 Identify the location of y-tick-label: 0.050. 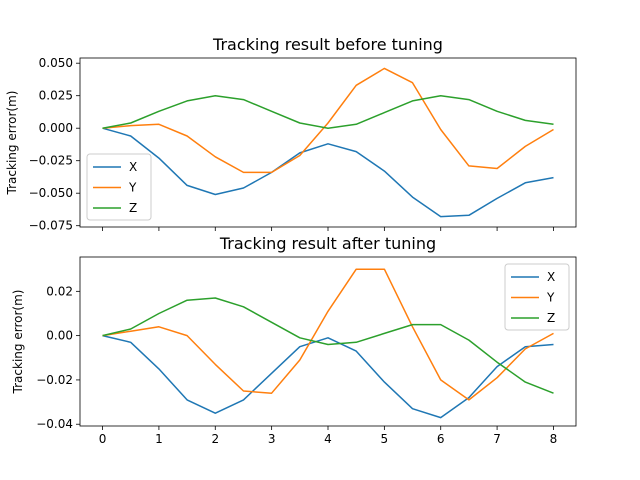
(56, 63).